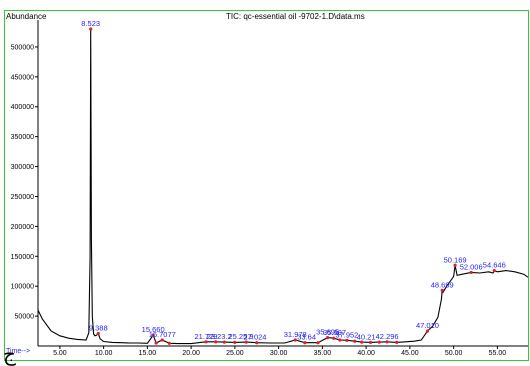 The width and height of the screenshot is (530, 366). Describe the element at coordinates (191, 353) in the screenshot. I see `x-tick-label: 20.00` at that location.